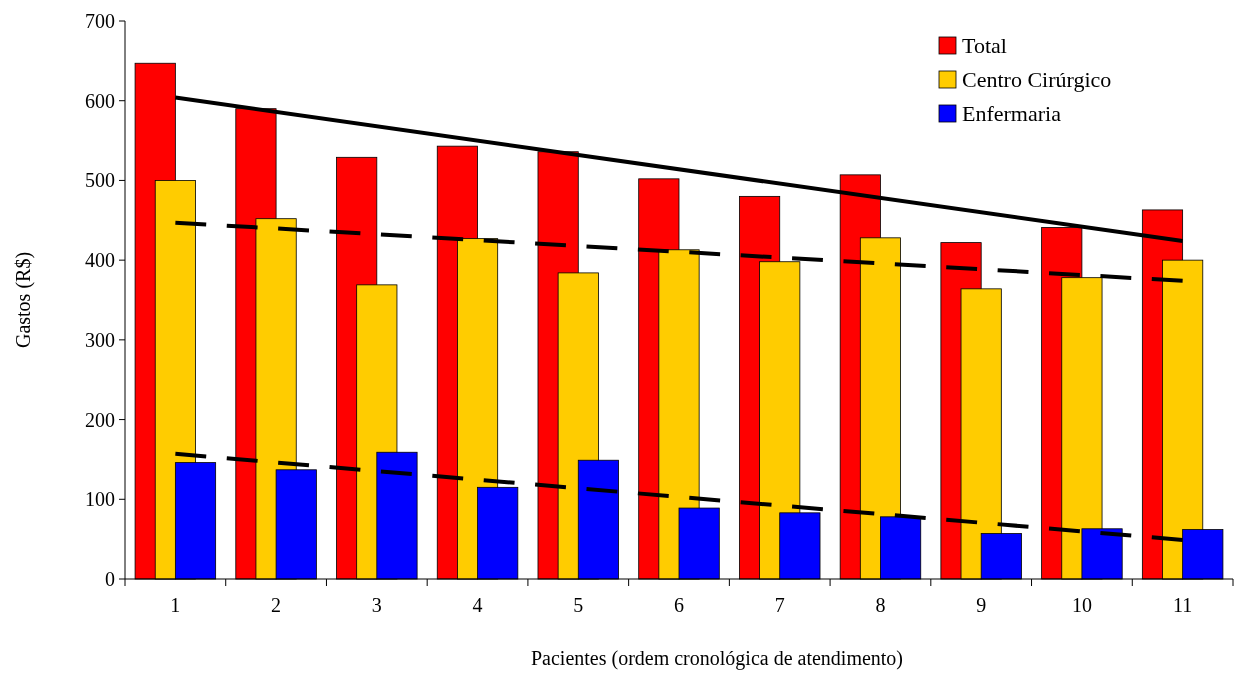 This screenshot has height=677, width=1239. I want to click on x-tick-label: 3, so click(376, 605).